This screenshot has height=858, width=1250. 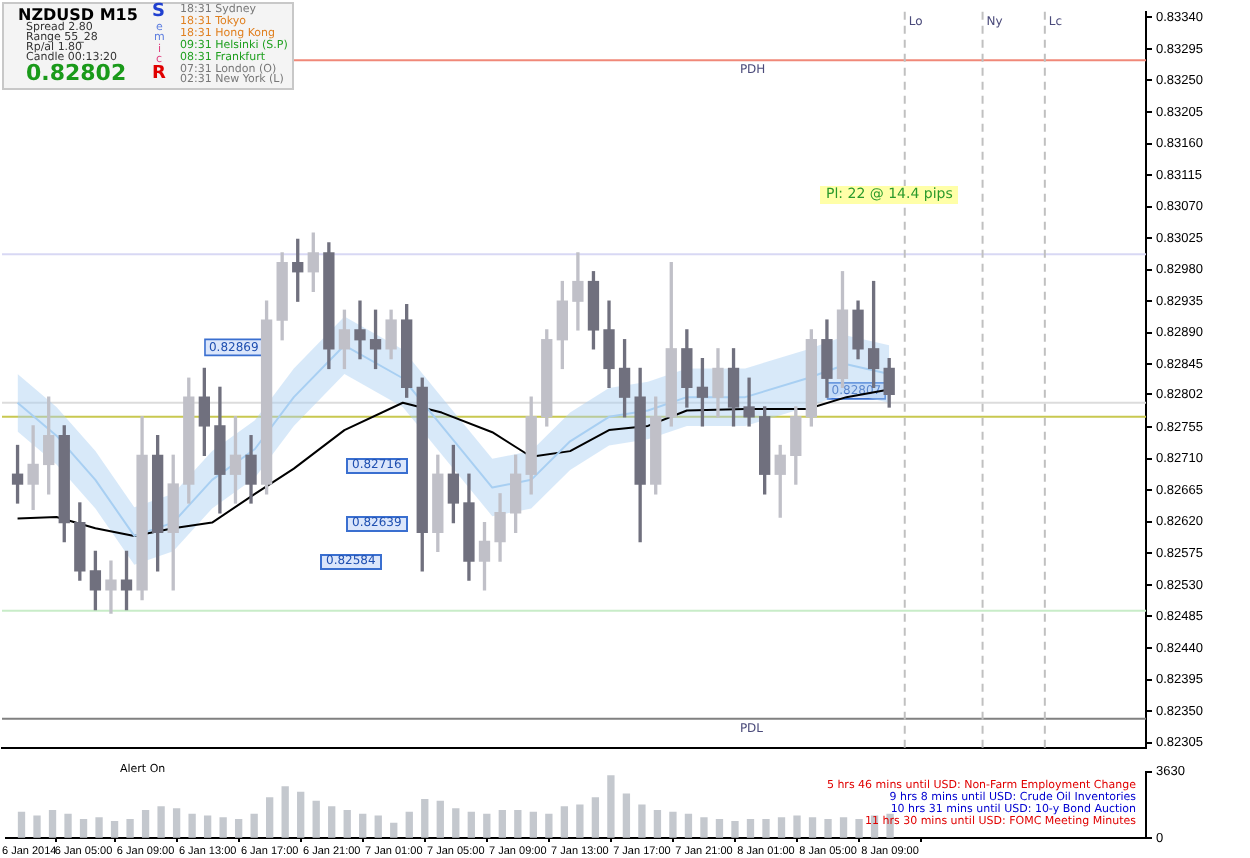 What do you see at coordinates (76, 73) in the screenshot?
I see `annotation: 0.82802` at bounding box center [76, 73].